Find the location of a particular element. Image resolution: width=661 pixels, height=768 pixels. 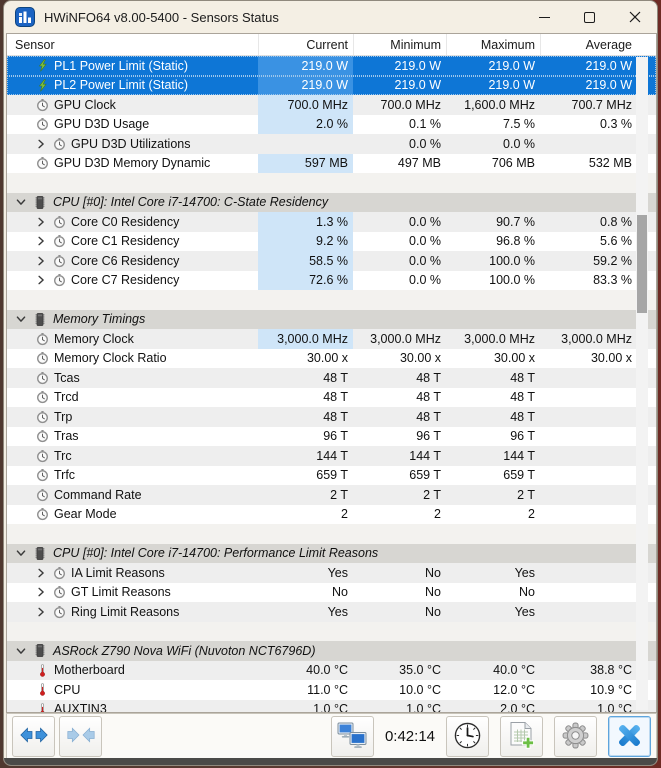

close-window-button is located at coordinates (634, 17).